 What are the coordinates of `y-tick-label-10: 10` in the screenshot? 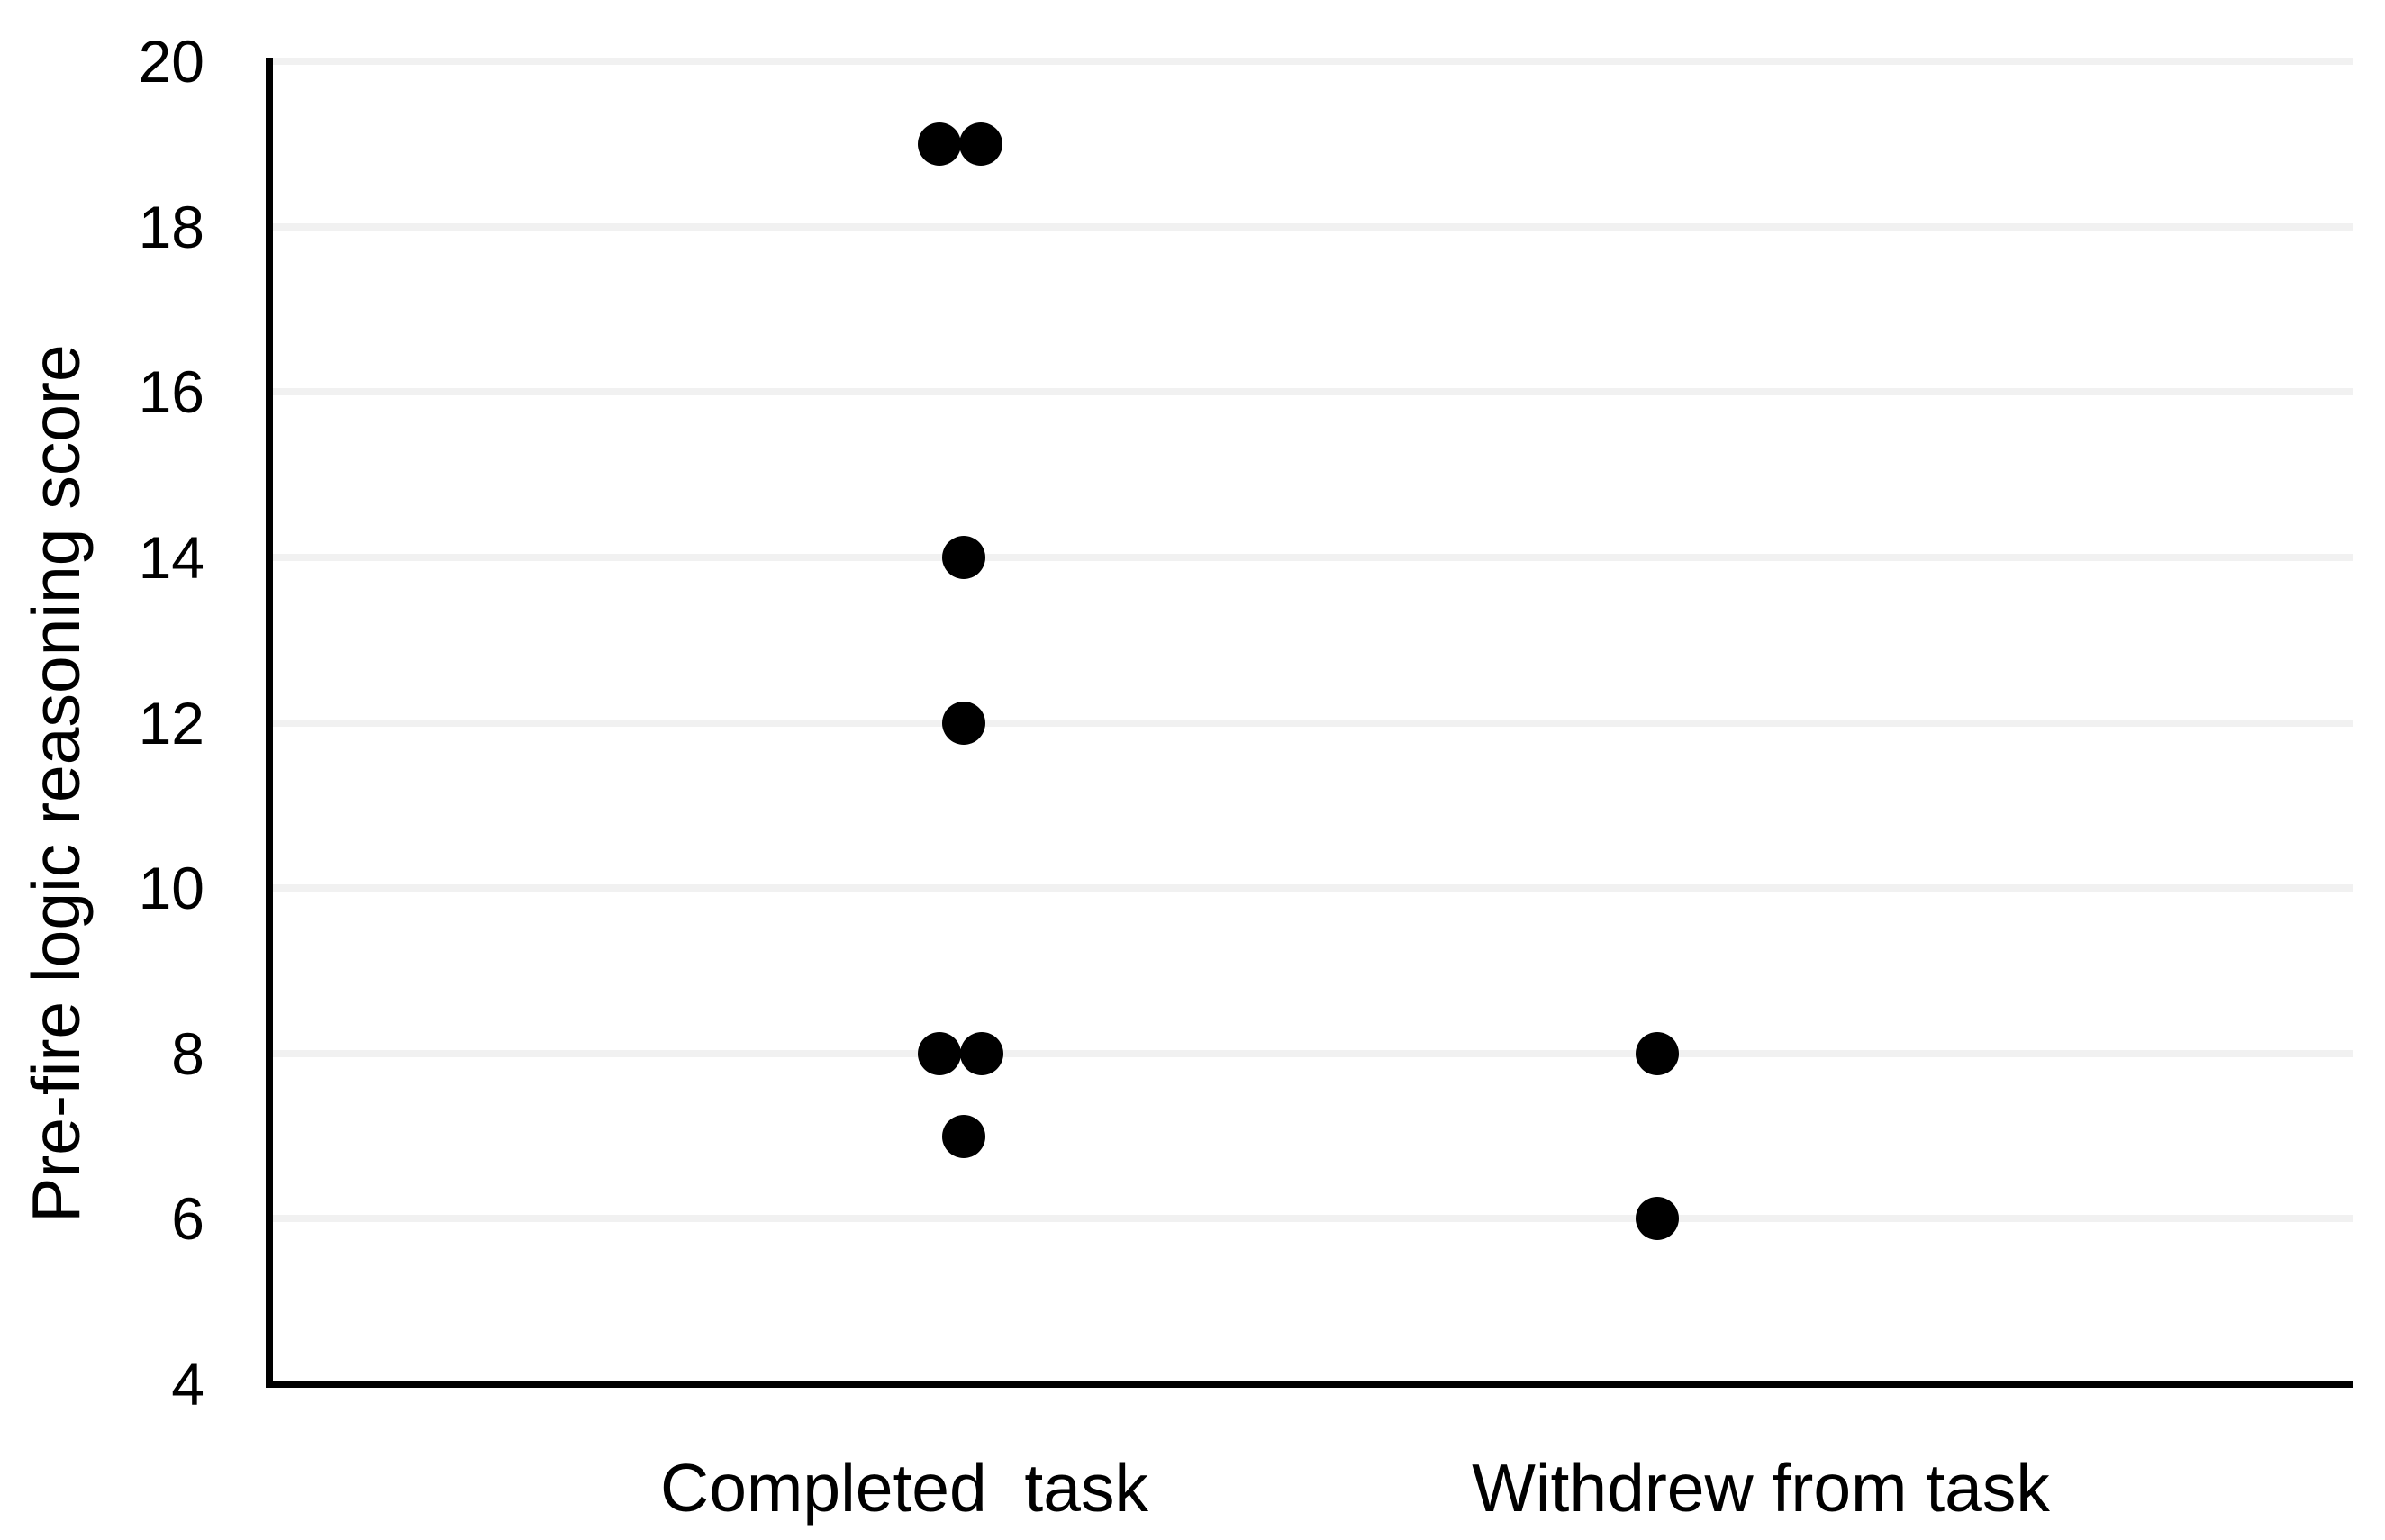 It's located at (171, 889).